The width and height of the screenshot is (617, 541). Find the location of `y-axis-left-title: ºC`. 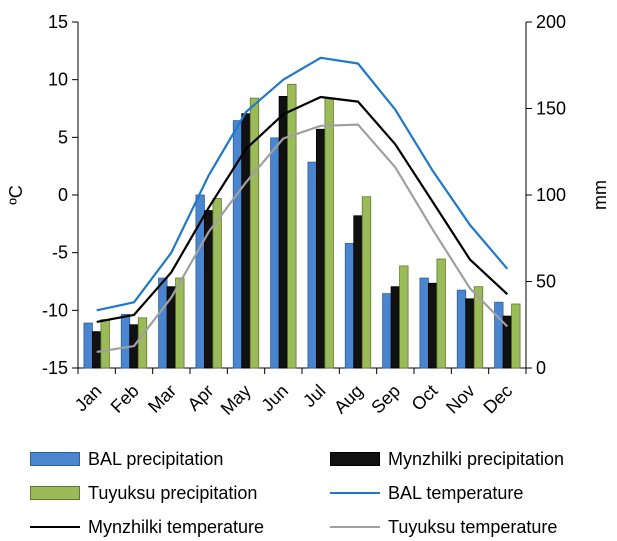

y-axis-left-title: ºC is located at coordinates (16, 195).